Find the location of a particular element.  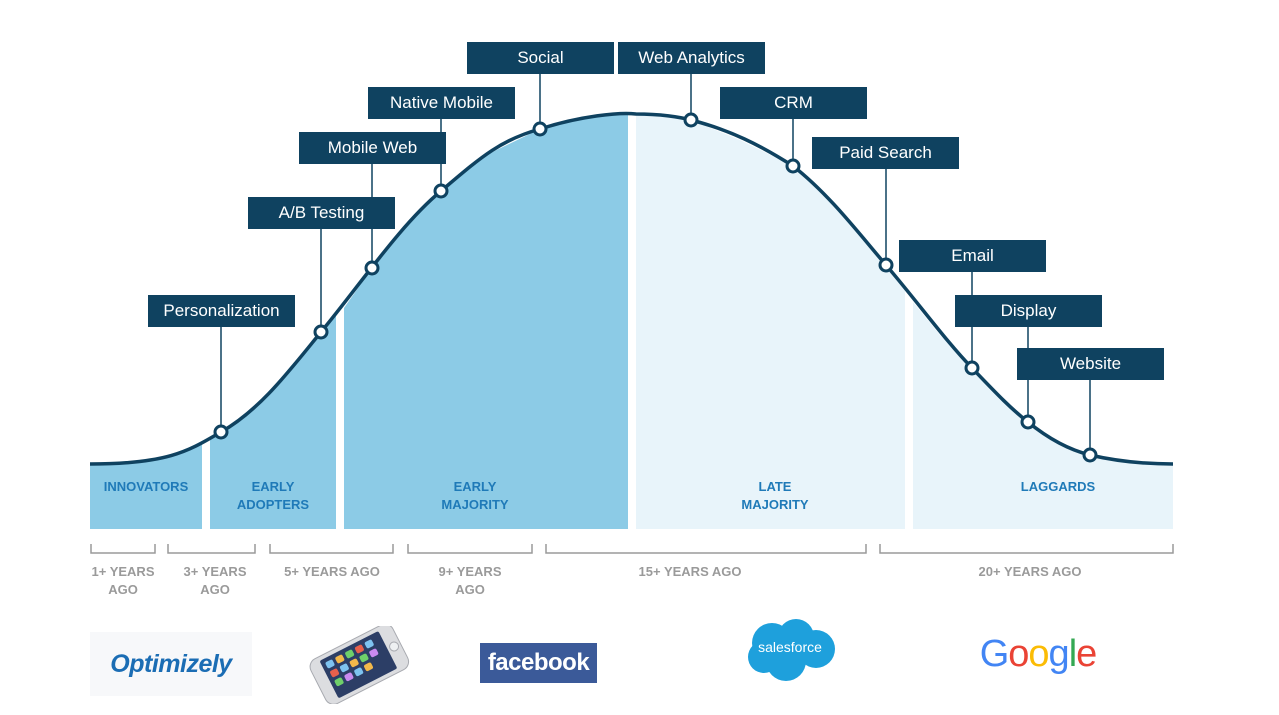

google-letter: G is located at coordinates (994, 653).